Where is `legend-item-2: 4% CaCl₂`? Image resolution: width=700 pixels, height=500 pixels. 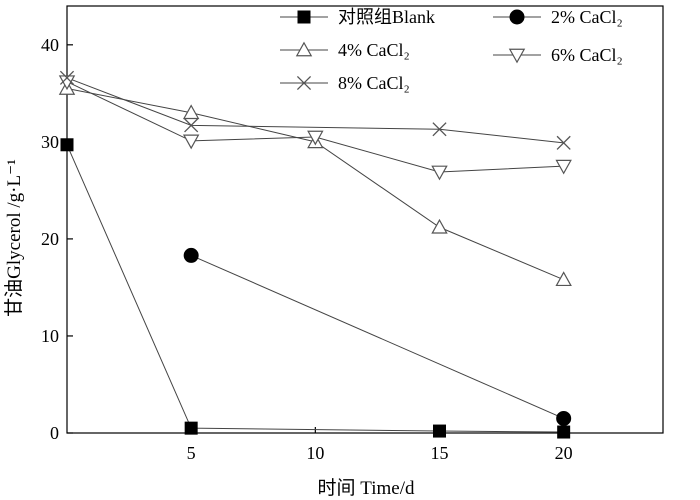
legend-item-2: 4% CaCl₂ is located at coordinates (345, 50).